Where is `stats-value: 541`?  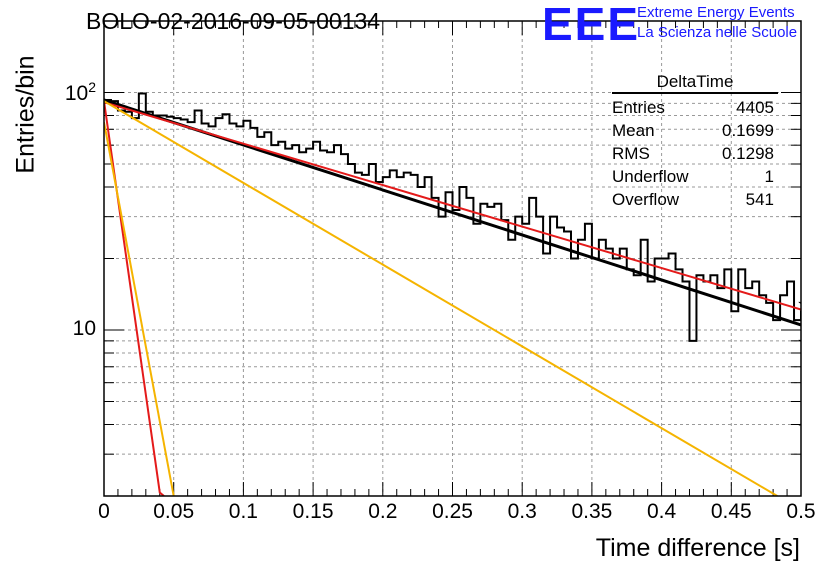
stats-value: 541 is located at coordinates (759, 199).